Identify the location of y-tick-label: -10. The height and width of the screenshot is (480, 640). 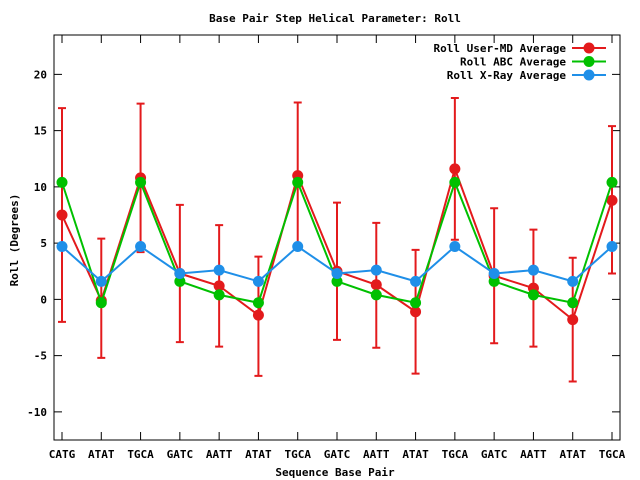
(37, 412).